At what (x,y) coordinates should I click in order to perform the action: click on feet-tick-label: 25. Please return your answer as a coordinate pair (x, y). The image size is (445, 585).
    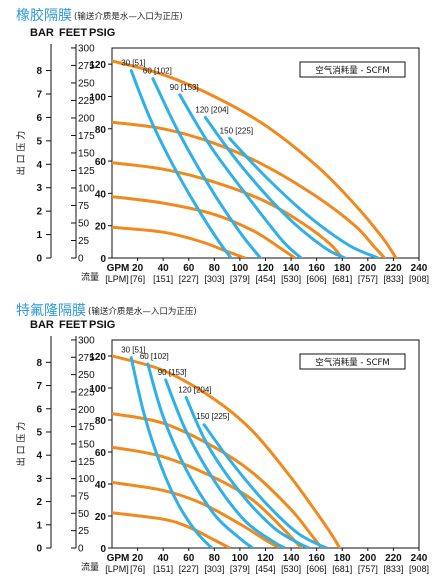
    Looking at the image, I should click on (84, 241).